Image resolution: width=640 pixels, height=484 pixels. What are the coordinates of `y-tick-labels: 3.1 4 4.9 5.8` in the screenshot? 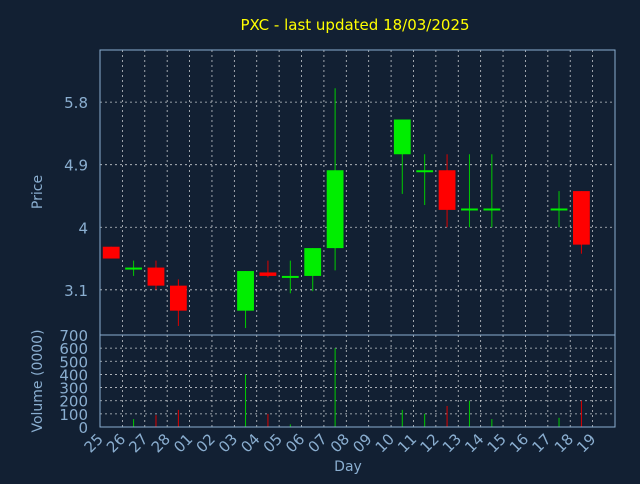 It's located at (76, 197).